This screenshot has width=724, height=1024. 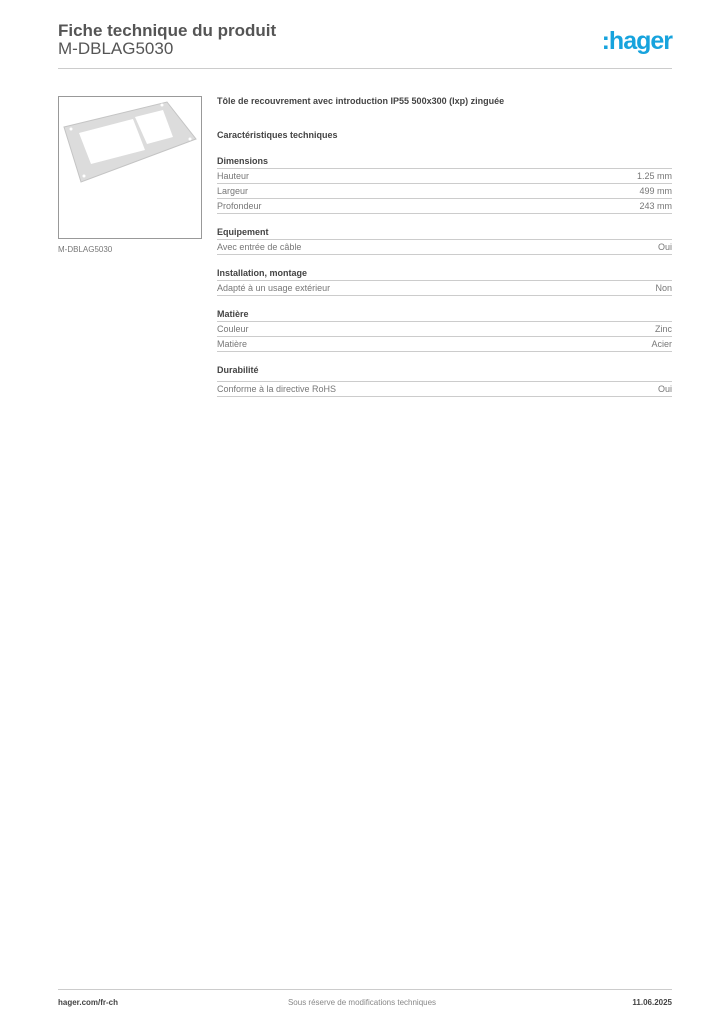 I want to click on page-title: Fiche technique du produit, so click(x=167, y=30).